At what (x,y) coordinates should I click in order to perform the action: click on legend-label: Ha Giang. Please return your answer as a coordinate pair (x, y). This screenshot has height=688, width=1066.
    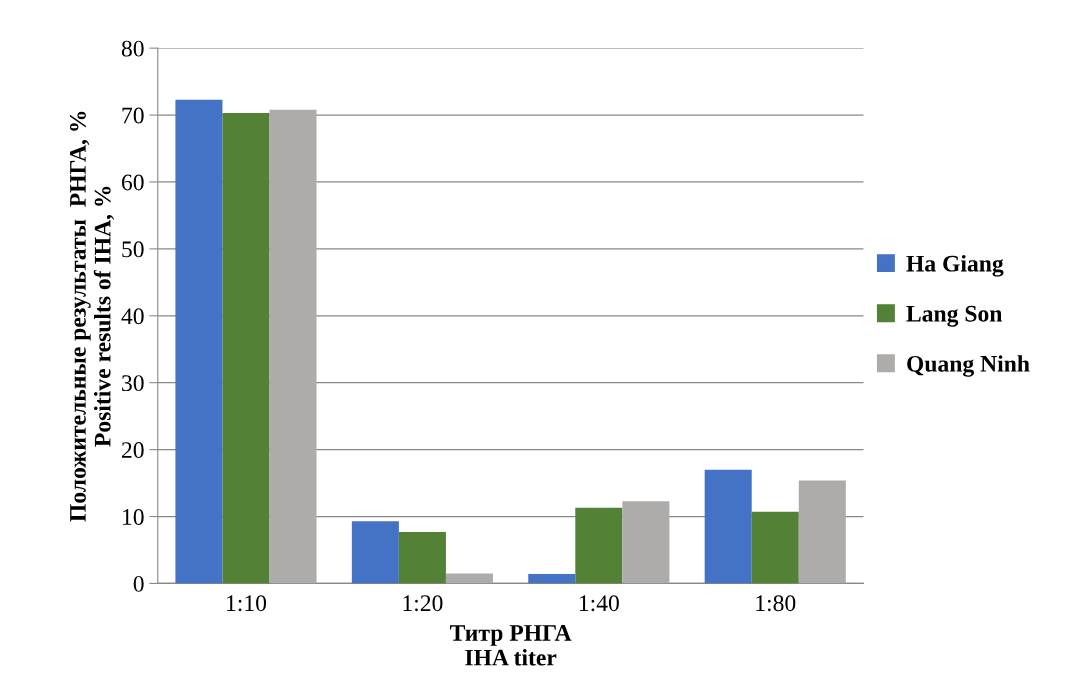
    Looking at the image, I should click on (955, 265).